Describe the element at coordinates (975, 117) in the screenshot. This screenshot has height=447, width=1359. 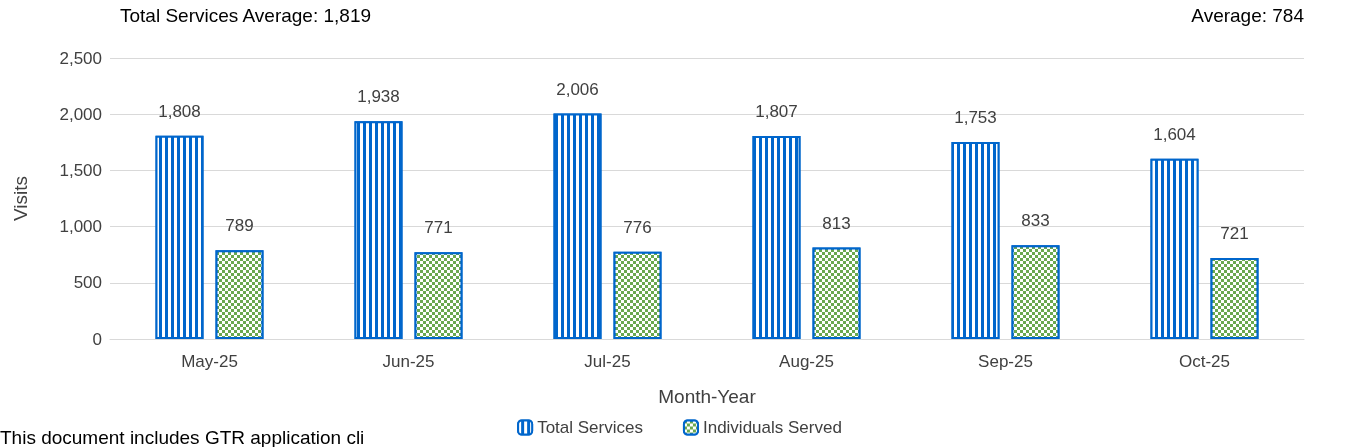
I see `data-label: 1,753` at that location.